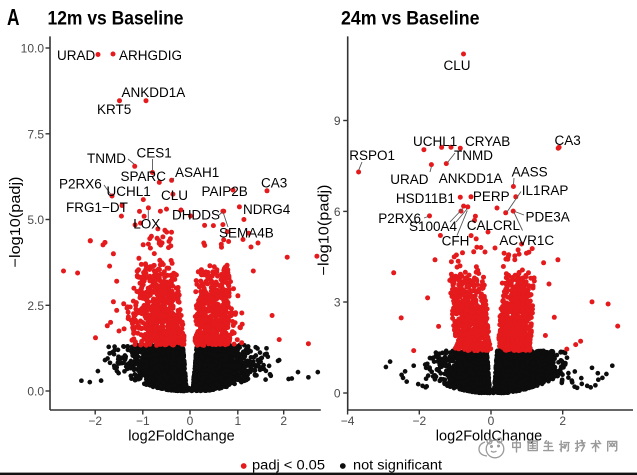 The image size is (637, 475). What do you see at coordinates (337, 303) in the screenshot?
I see `svg-text: 3` at bounding box center [337, 303].